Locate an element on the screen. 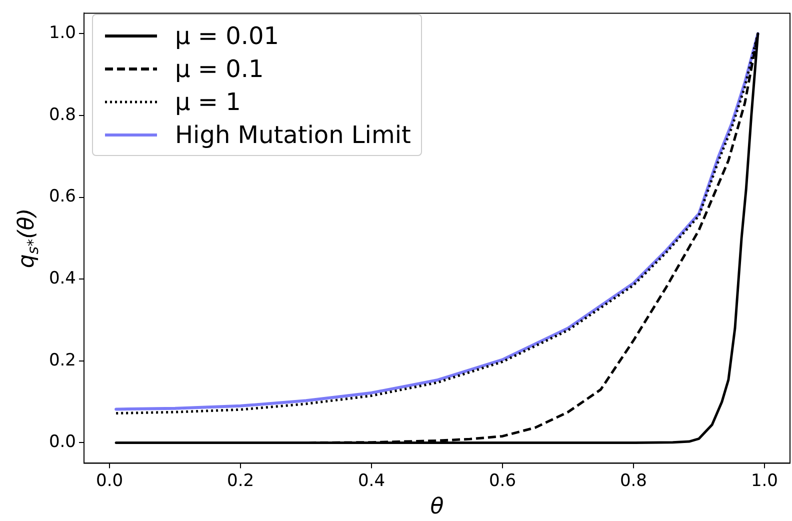 The height and width of the screenshot is (521, 792). legend-label: μ = 1 is located at coordinates (208, 102).